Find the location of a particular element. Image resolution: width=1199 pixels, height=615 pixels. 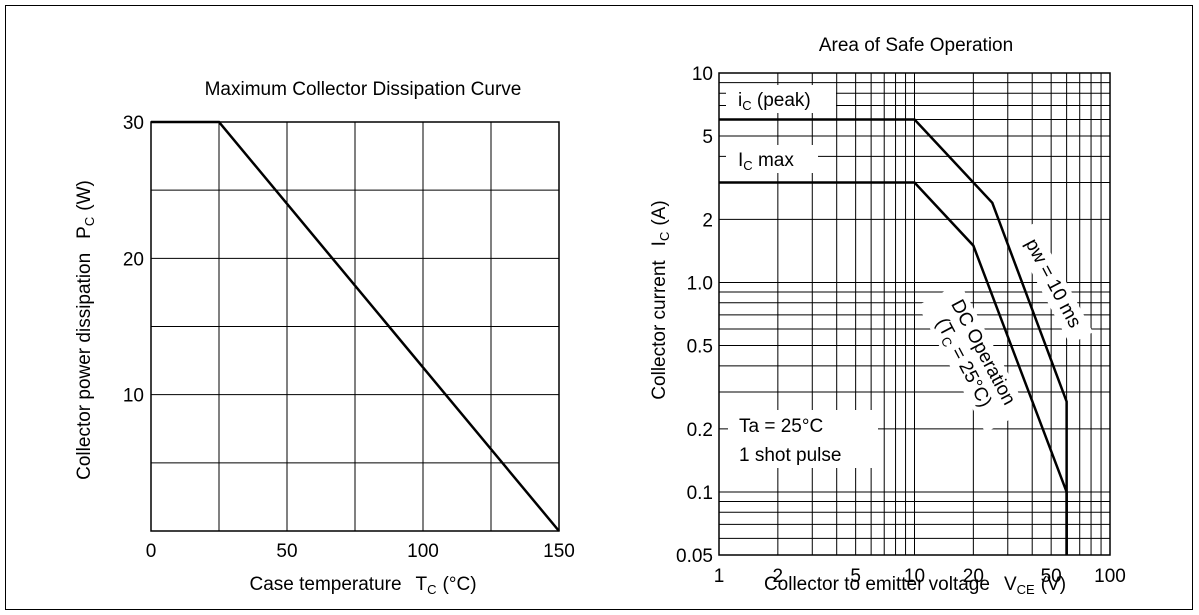

y-tick-label: 2 is located at coordinates (707, 220).